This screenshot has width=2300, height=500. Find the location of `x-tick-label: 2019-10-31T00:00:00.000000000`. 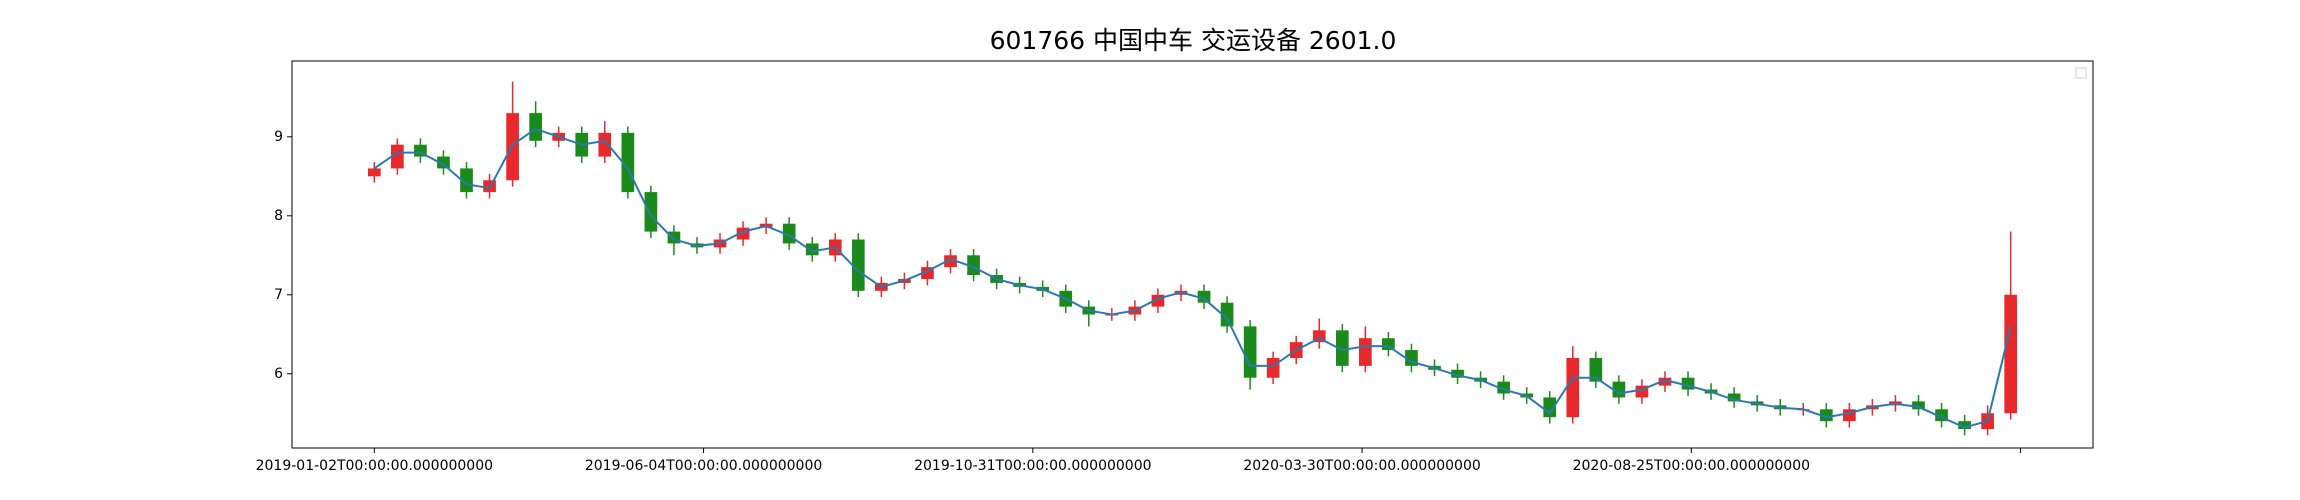

x-tick-label: 2019-10-31T00:00:00.000000000 is located at coordinates (1032, 466).